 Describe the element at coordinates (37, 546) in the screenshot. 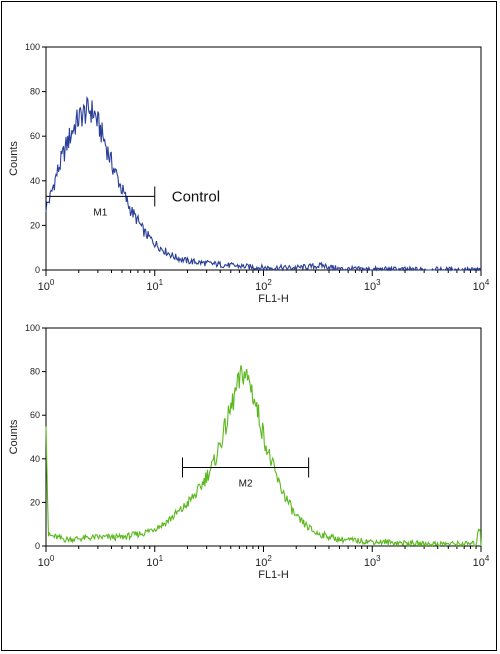

I see `chart2-y-tick-label: 0` at that location.